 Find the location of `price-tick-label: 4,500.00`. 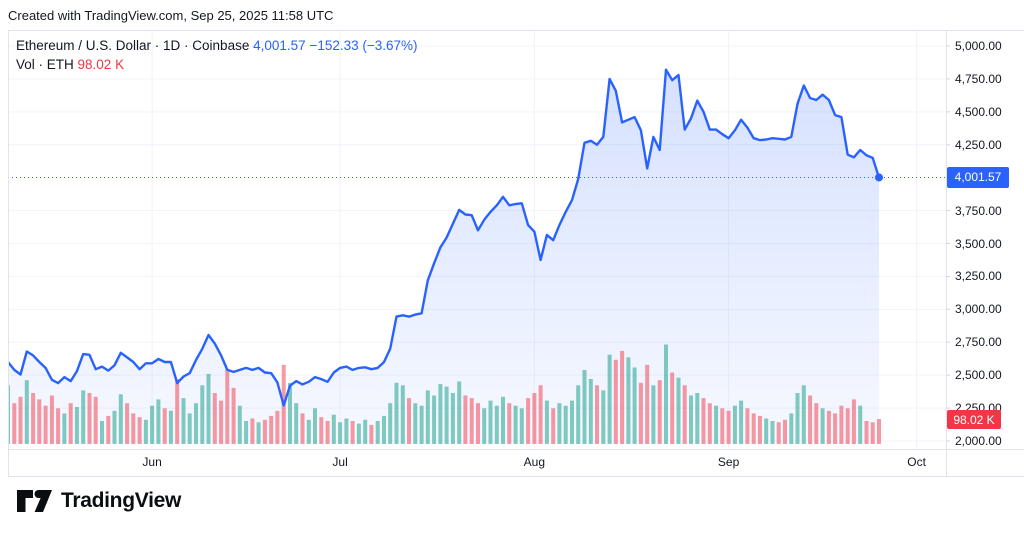

price-tick-label: 4,500.00 is located at coordinates (978, 111).